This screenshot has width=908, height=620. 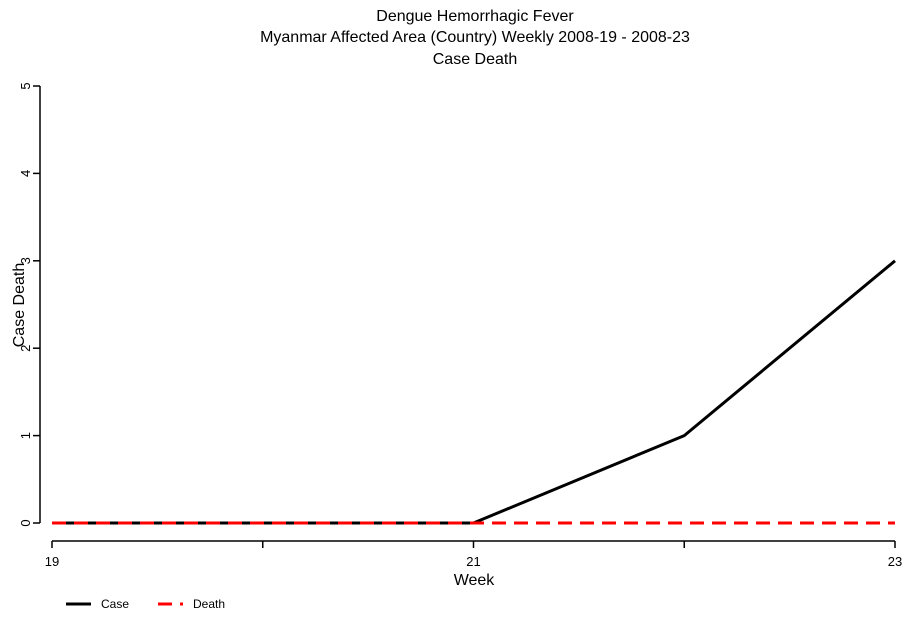 What do you see at coordinates (473, 561) in the screenshot?
I see `x-tick-label: 21` at bounding box center [473, 561].